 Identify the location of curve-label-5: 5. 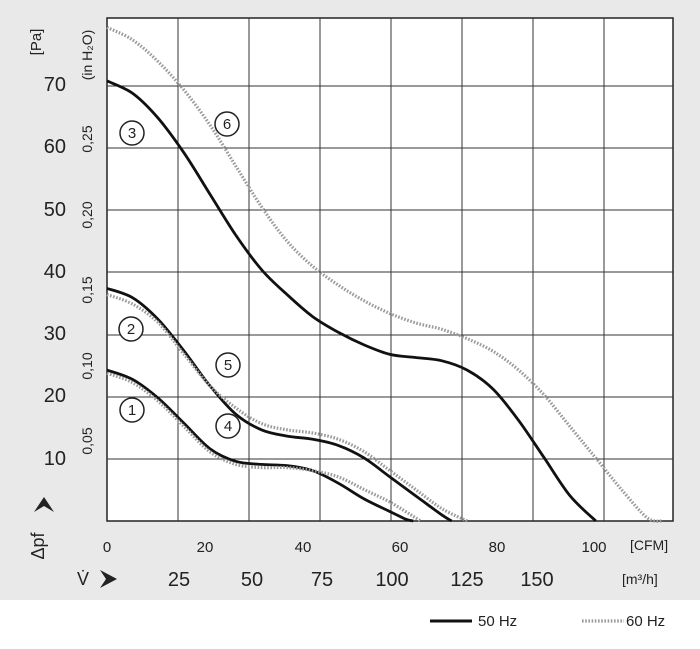
(228, 365).